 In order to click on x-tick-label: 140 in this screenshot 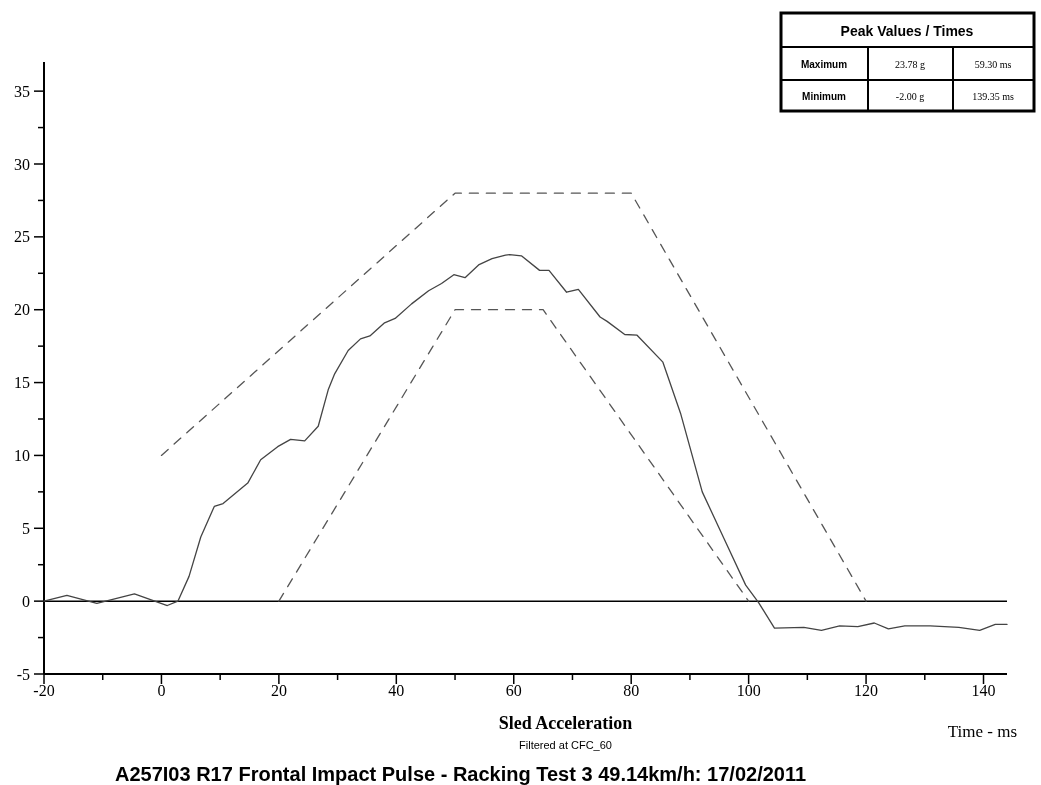, I will do `click(983, 690)`.